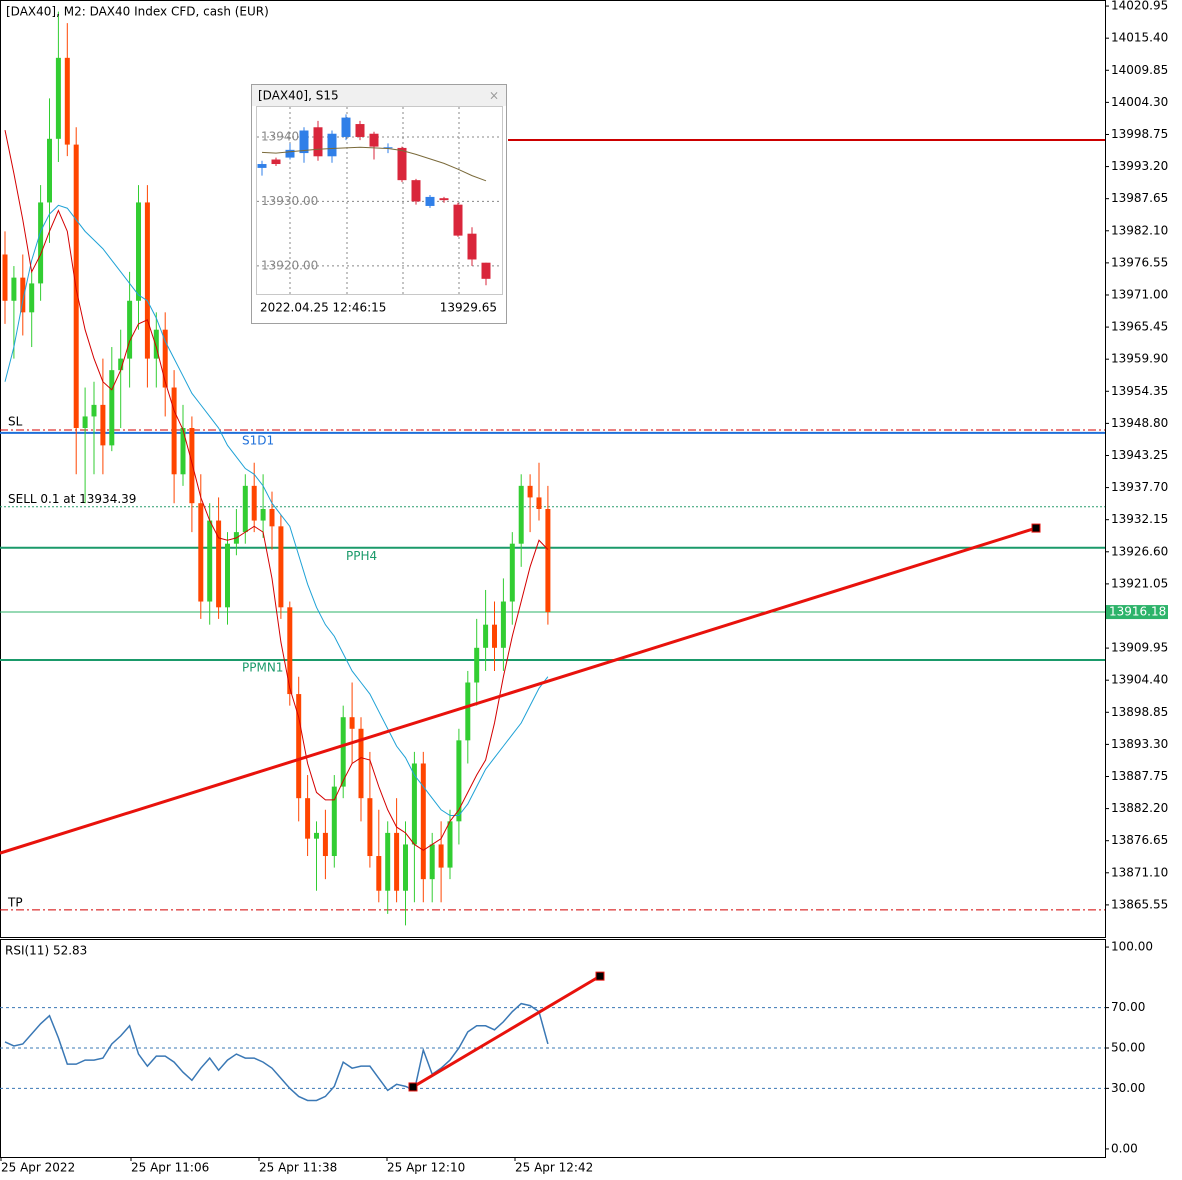  Describe the element at coordinates (1139, 166) in the screenshot. I see `y-tick-label: 13993.20` at that location.